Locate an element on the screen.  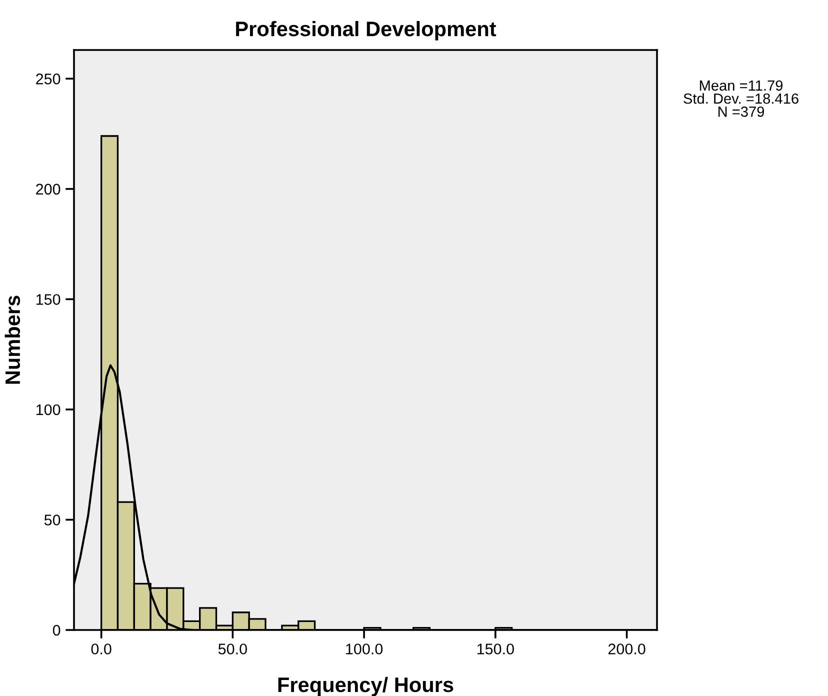
y-tick-label: 200 is located at coordinates (48, 189).